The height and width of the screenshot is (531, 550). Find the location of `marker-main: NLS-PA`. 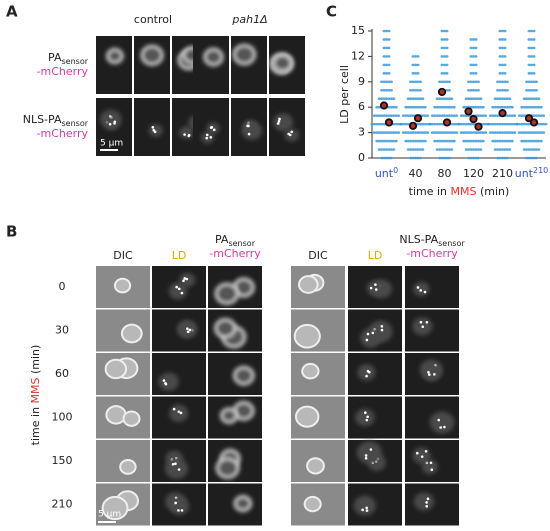

marker-main: NLS-PA is located at coordinates (418, 239).